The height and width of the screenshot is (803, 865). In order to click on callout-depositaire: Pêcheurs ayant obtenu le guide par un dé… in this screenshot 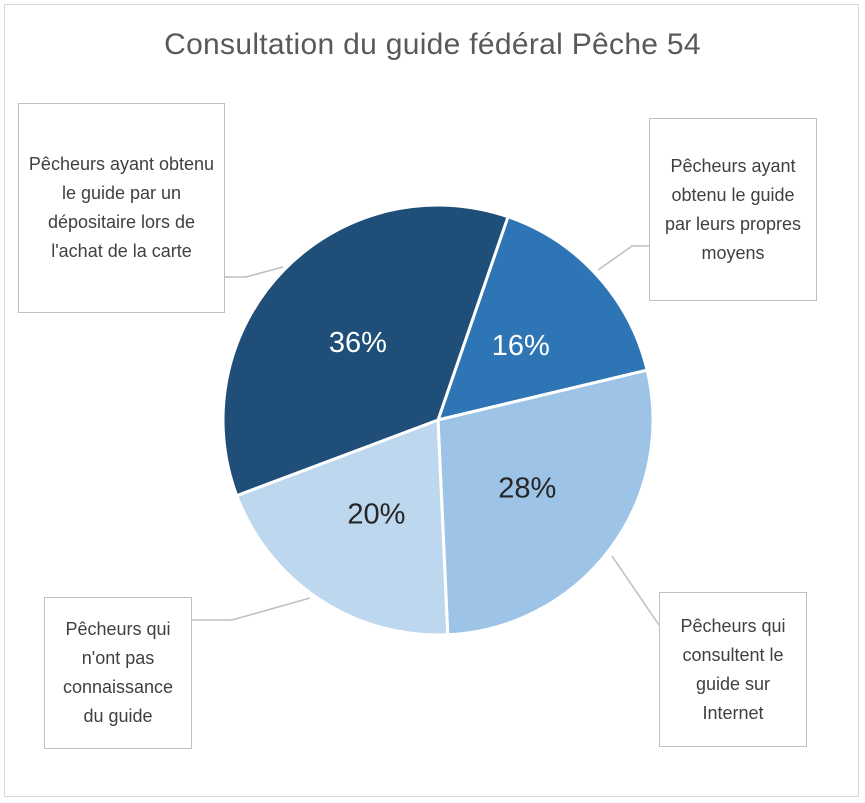, I will do `click(121, 208)`.